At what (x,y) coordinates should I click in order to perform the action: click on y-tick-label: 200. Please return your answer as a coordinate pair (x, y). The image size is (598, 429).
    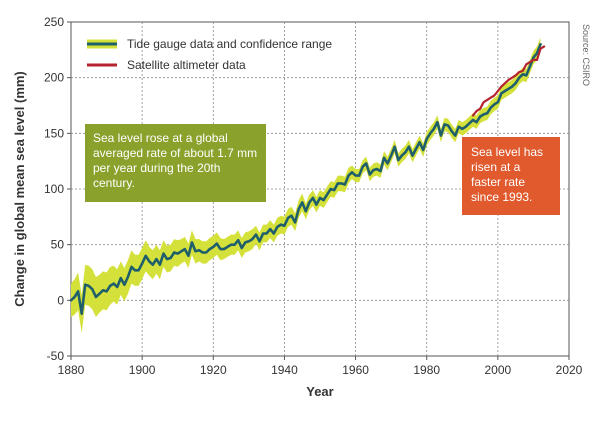
    Looking at the image, I should click on (54, 78).